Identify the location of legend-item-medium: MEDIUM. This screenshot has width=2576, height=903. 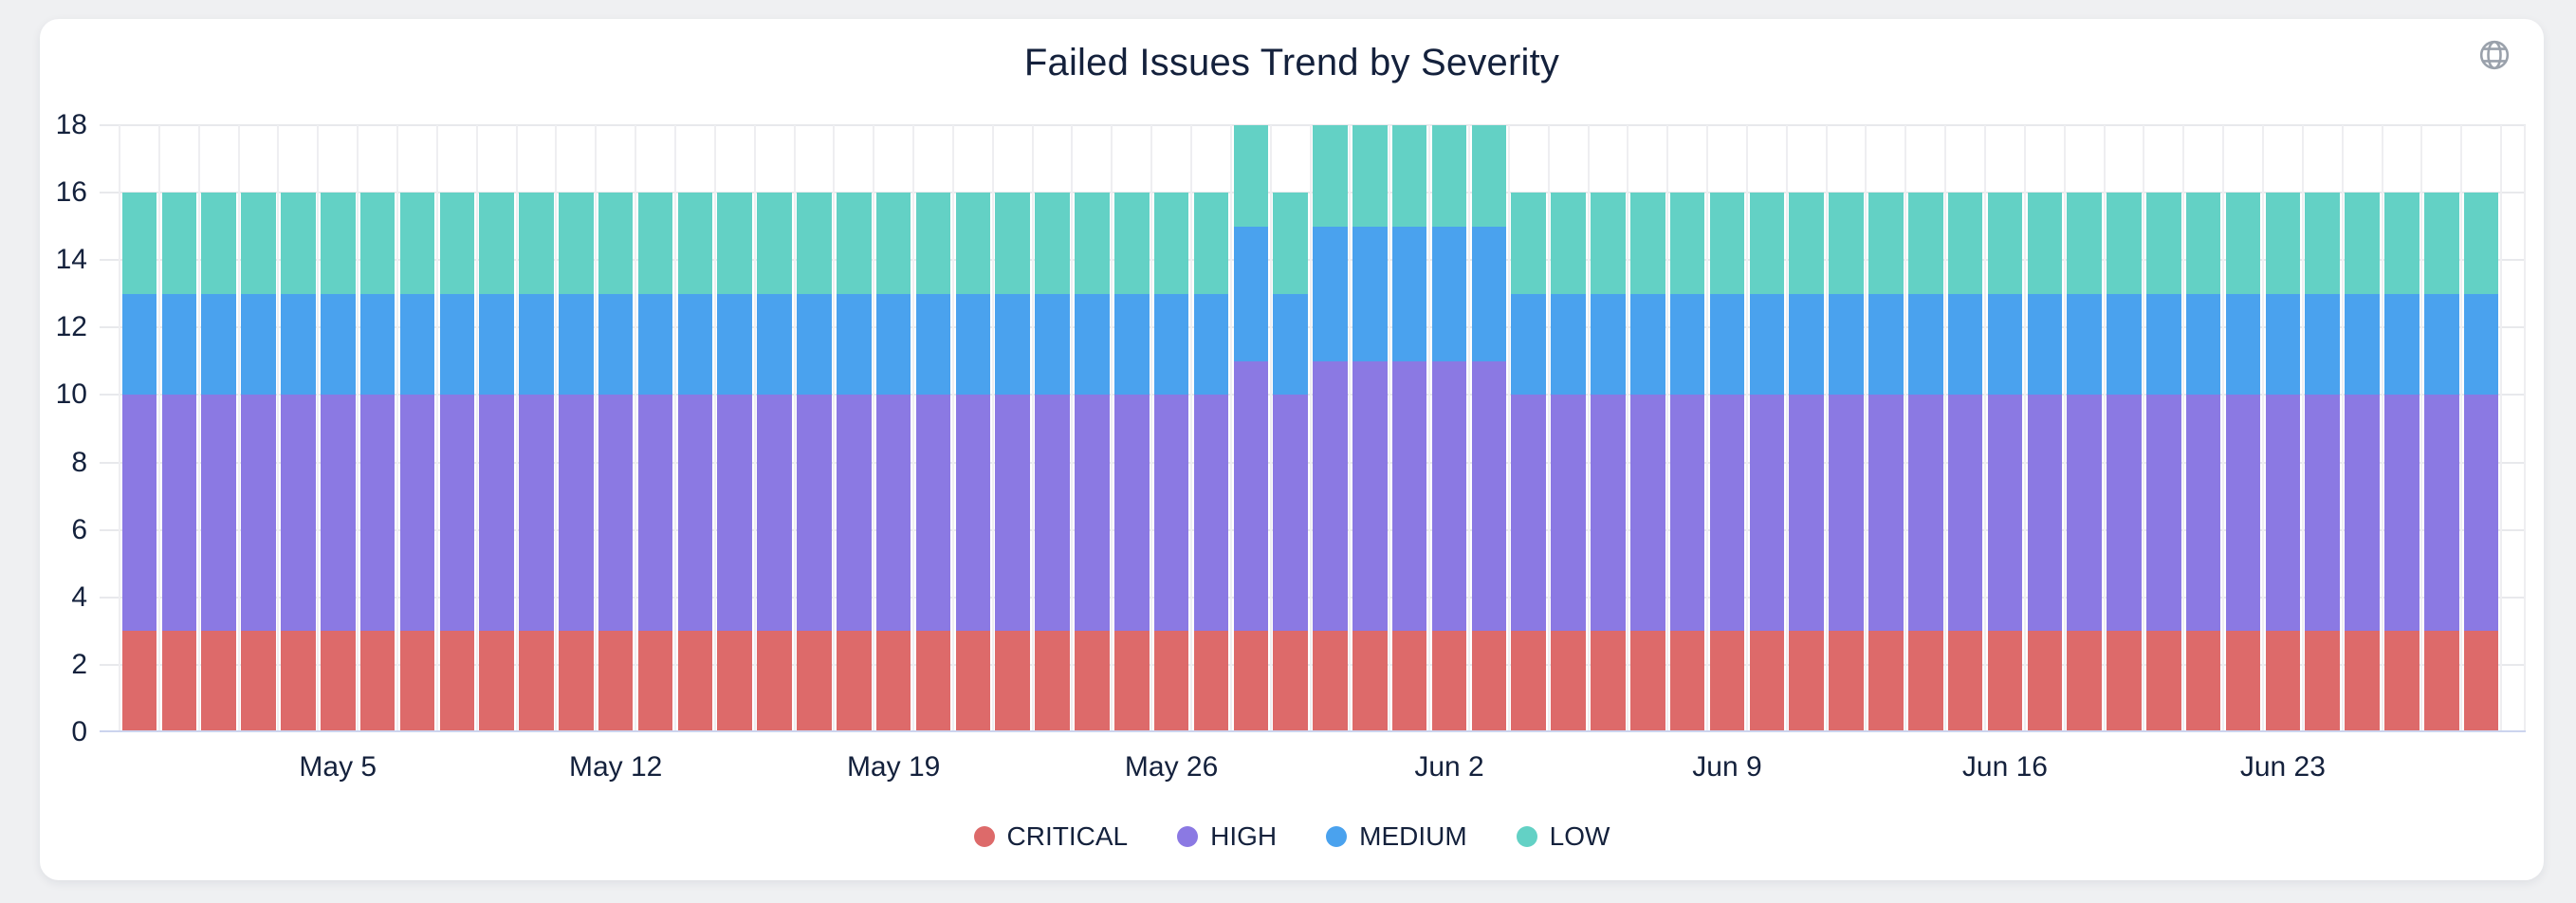
(1396, 836).